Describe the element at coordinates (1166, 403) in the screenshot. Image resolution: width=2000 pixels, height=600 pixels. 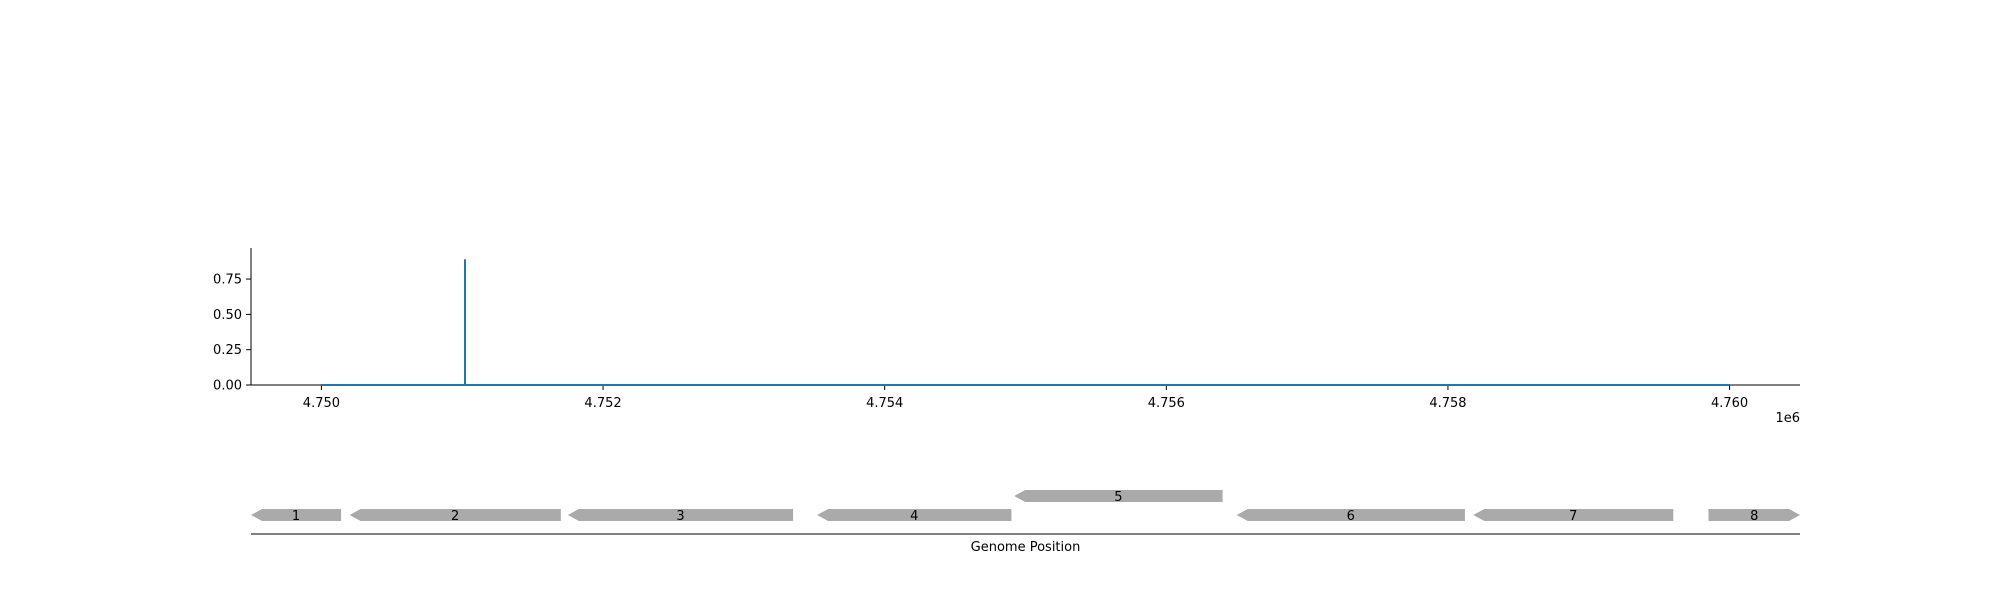
I see `x-tick-label: 4.756` at that location.